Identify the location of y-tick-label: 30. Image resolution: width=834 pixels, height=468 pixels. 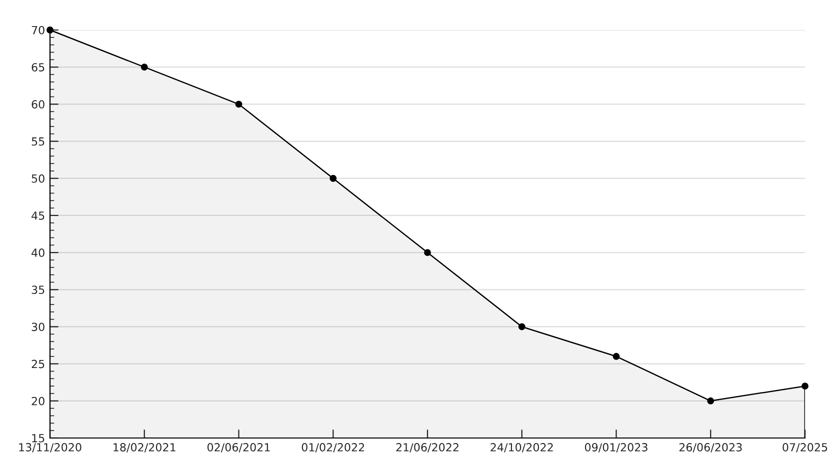
(38, 327).